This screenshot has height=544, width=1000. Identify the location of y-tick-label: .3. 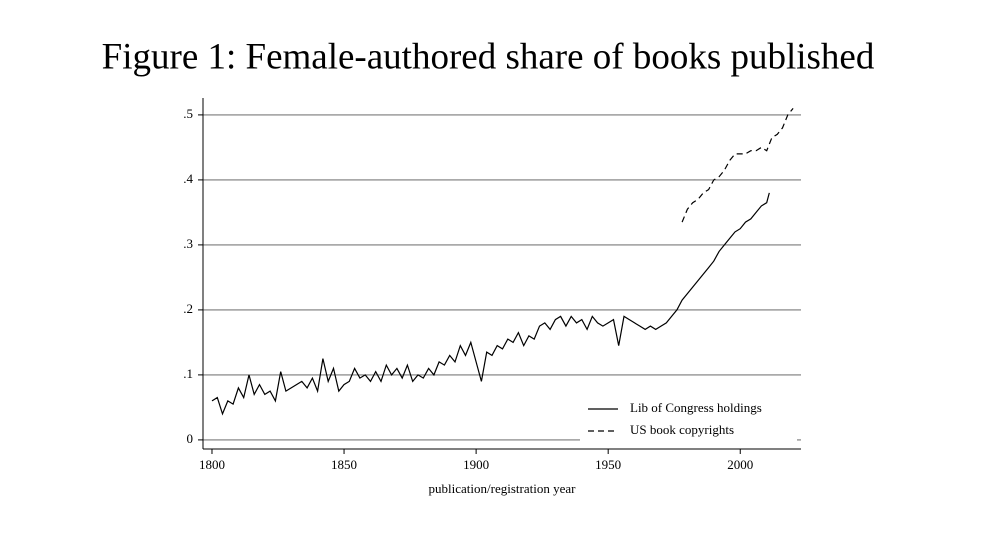
(188, 243).